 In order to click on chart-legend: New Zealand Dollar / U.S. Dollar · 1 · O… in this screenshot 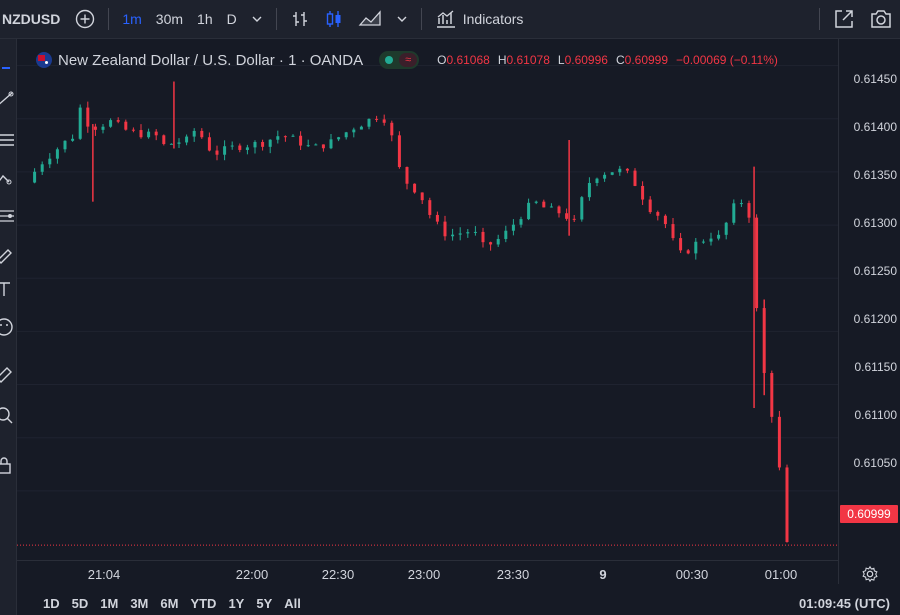, I will do `click(407, 60)`.